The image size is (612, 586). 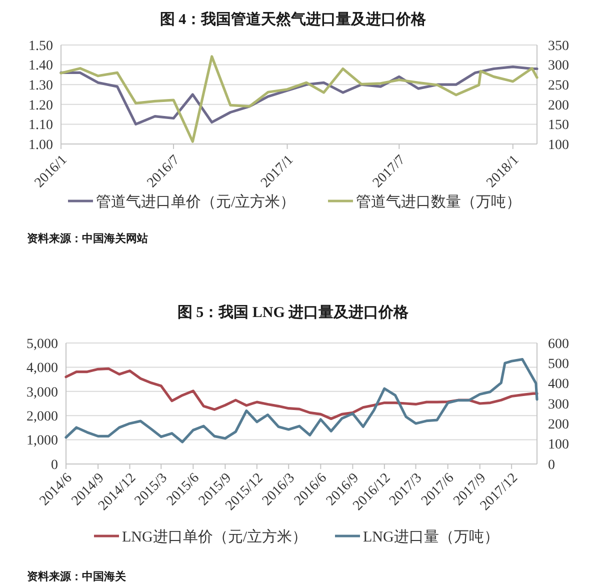 I want to click on y-tick-label: 2,000, so click(x=42, y=417).